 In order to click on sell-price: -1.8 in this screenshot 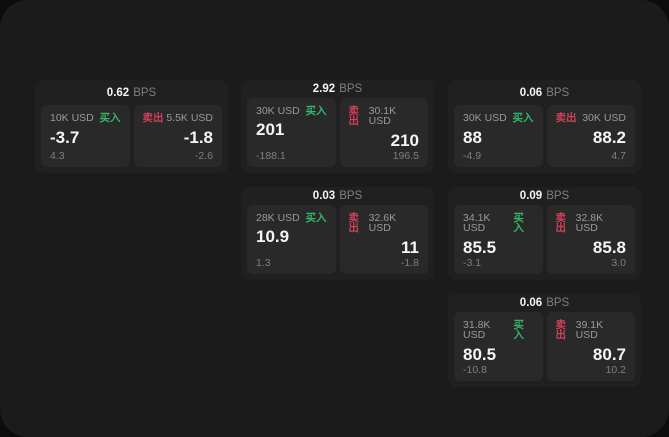, I will do `click(198, 137)`.